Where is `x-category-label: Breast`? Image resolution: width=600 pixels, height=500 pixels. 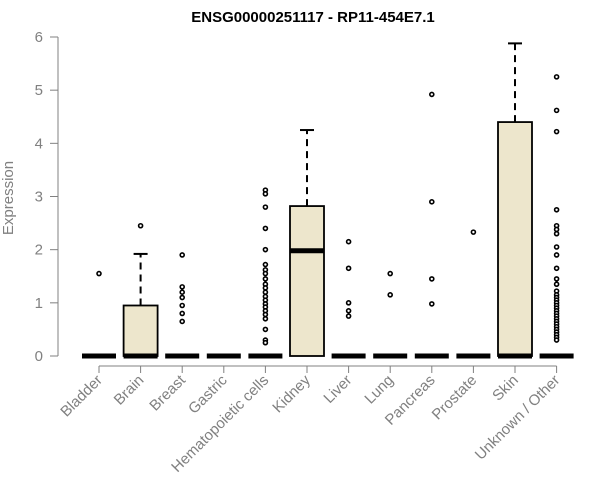
x-category-label: Breast is located at coordinates (167, 392).